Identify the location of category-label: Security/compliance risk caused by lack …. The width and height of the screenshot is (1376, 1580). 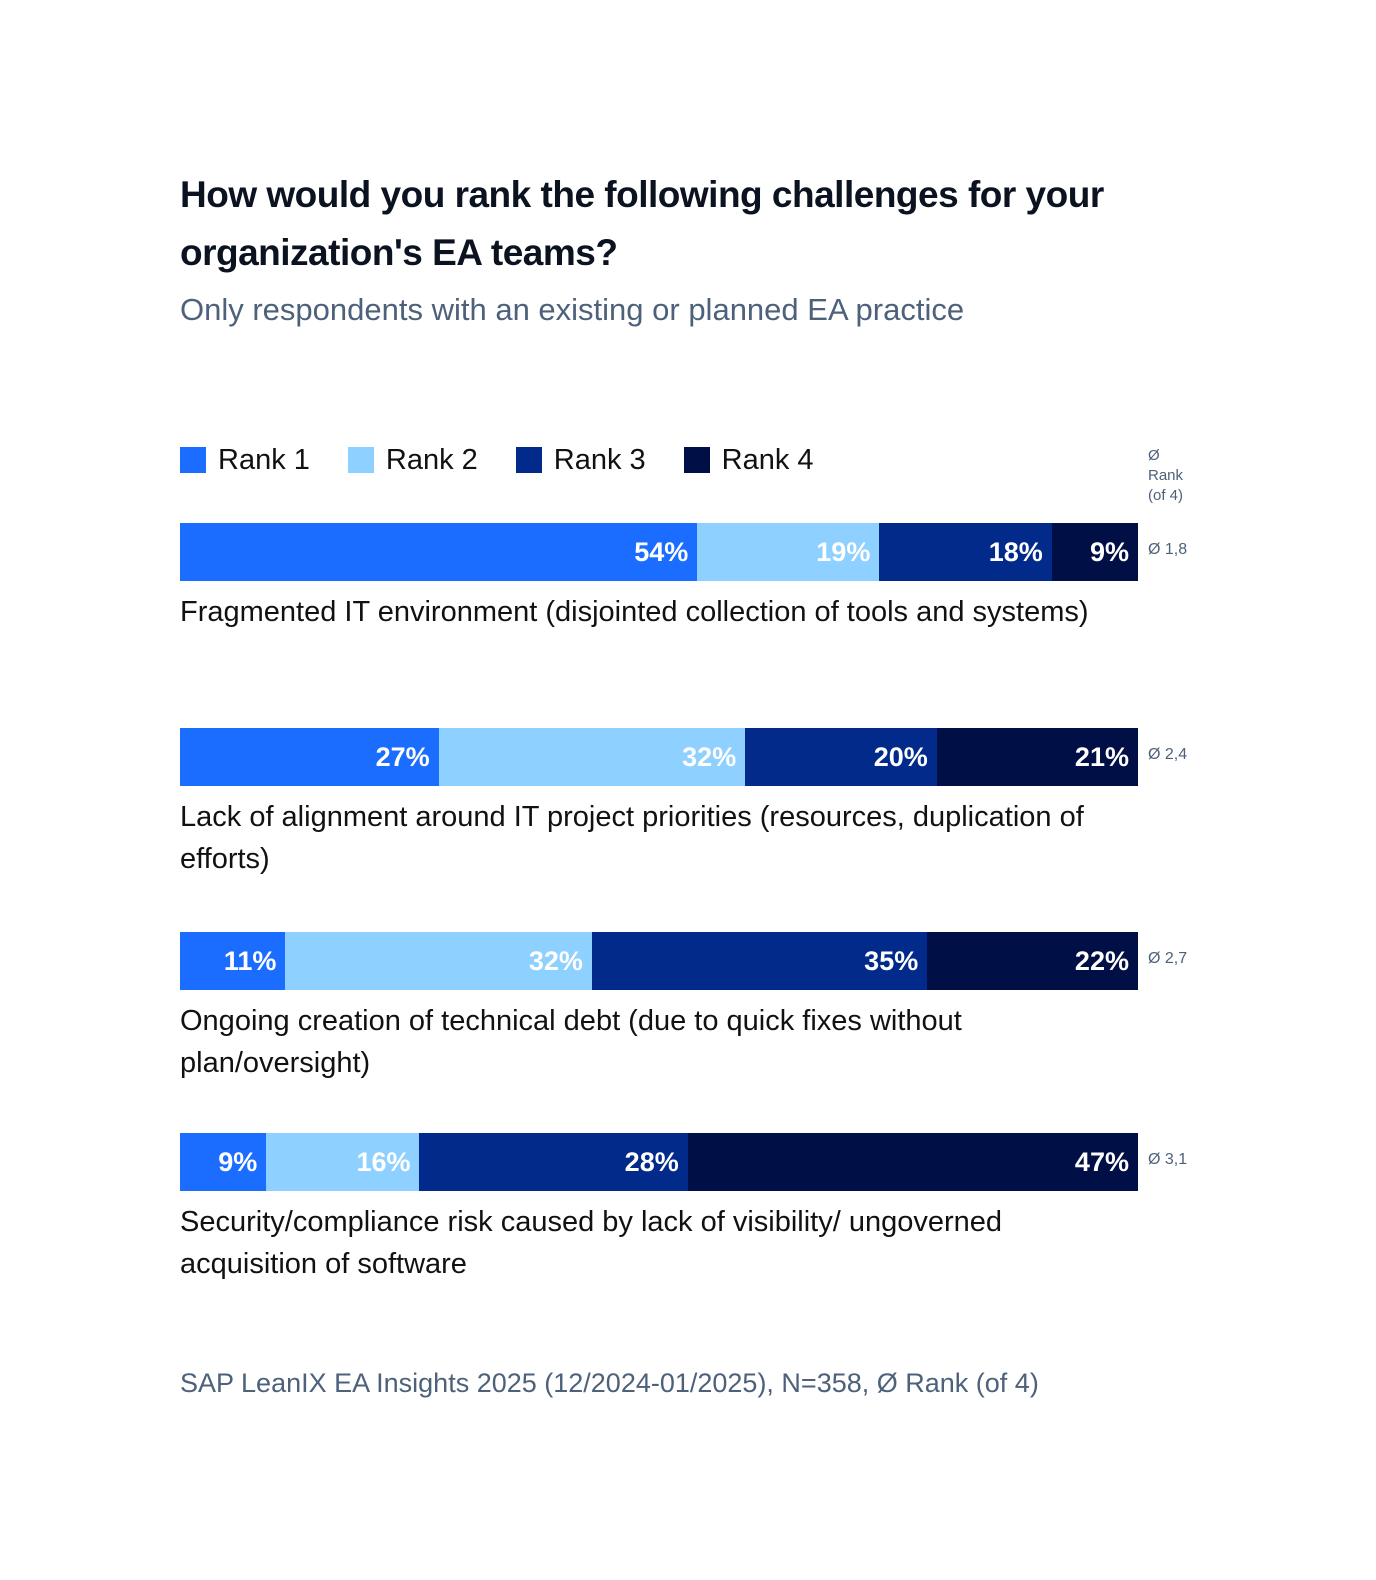
(591, 1243).